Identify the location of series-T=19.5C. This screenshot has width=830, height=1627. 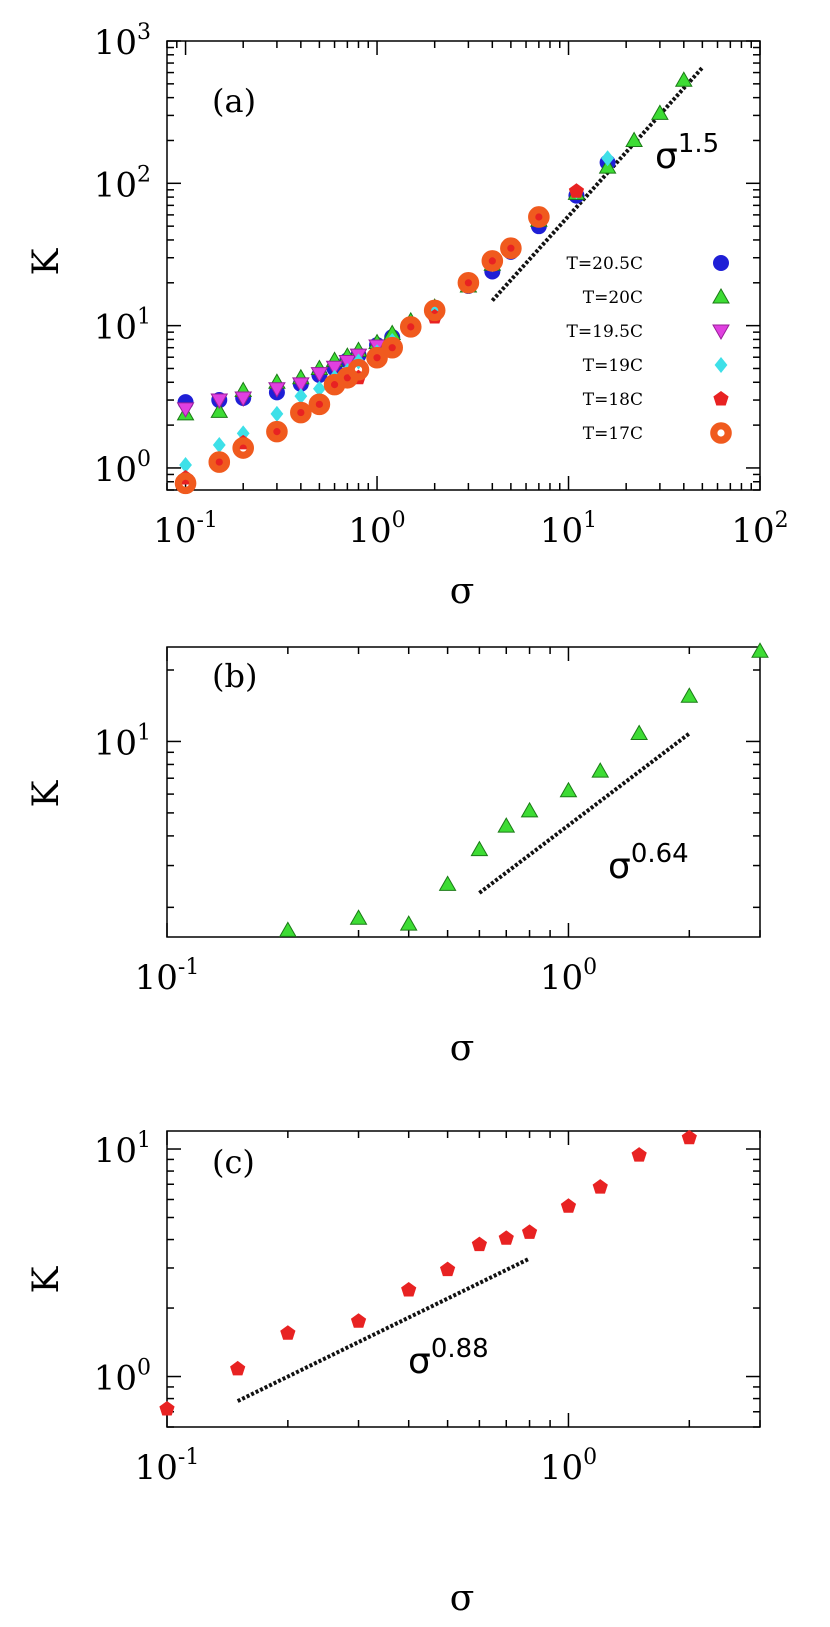
(281, 378).